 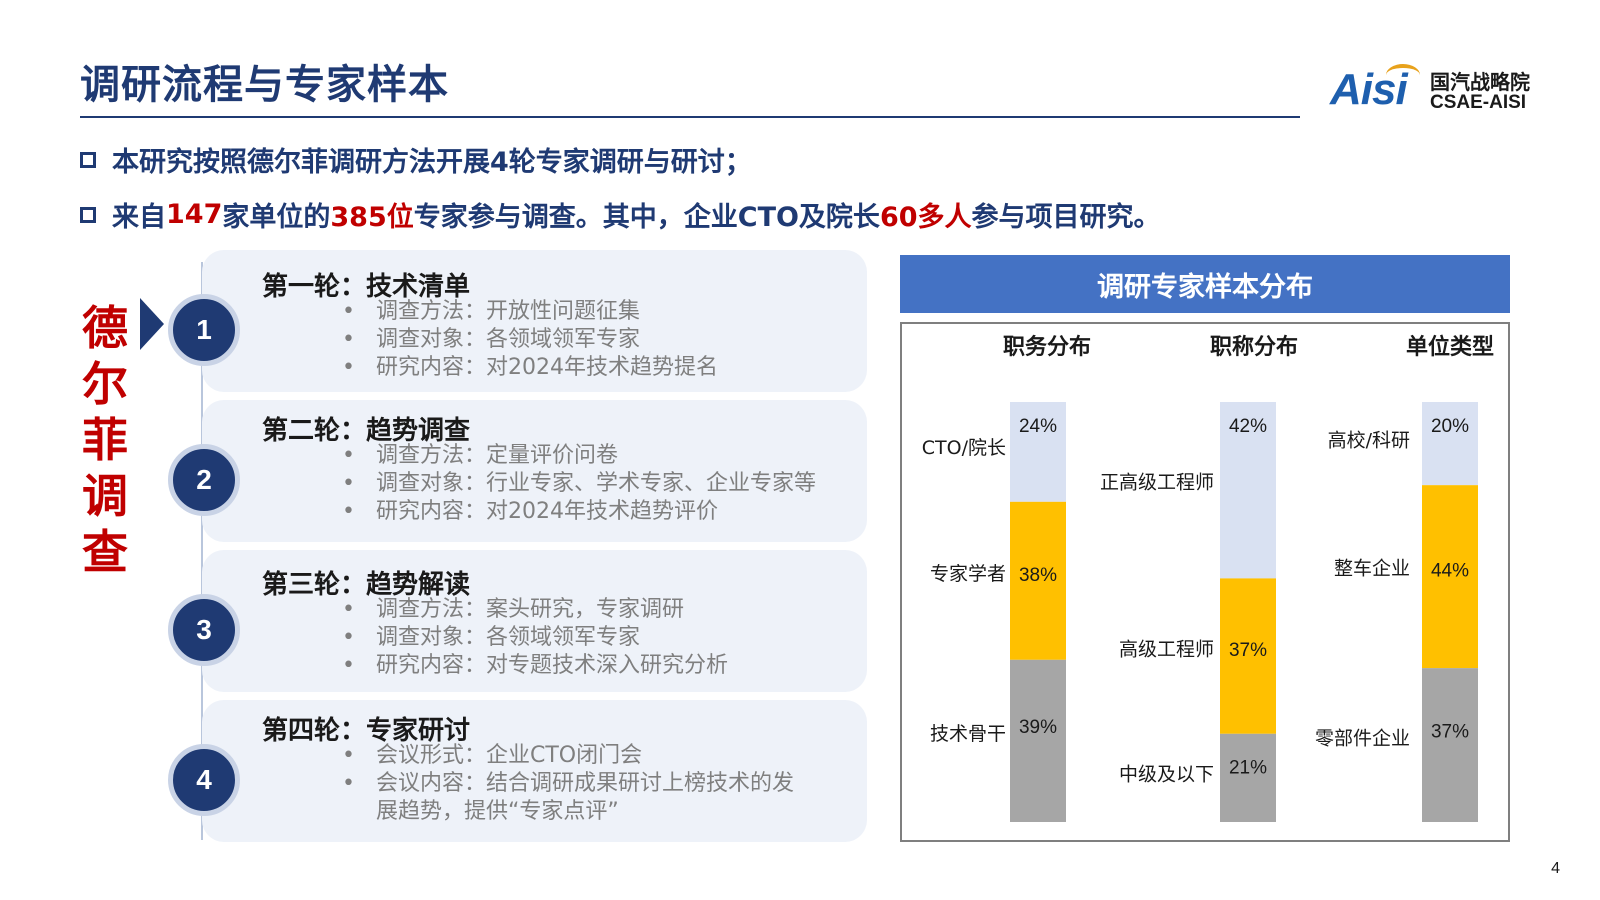 I want to click on data-label: 38%, so click(x=1038, y=575).